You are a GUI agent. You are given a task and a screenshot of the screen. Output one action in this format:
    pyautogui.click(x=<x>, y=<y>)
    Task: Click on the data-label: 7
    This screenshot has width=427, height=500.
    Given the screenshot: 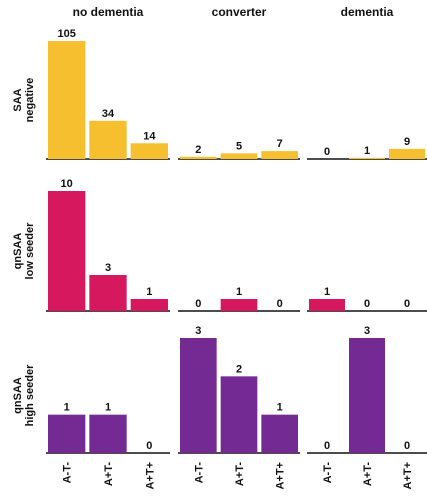 What is the action you would take?
    pyautogui.click(x=280, y=144)
    